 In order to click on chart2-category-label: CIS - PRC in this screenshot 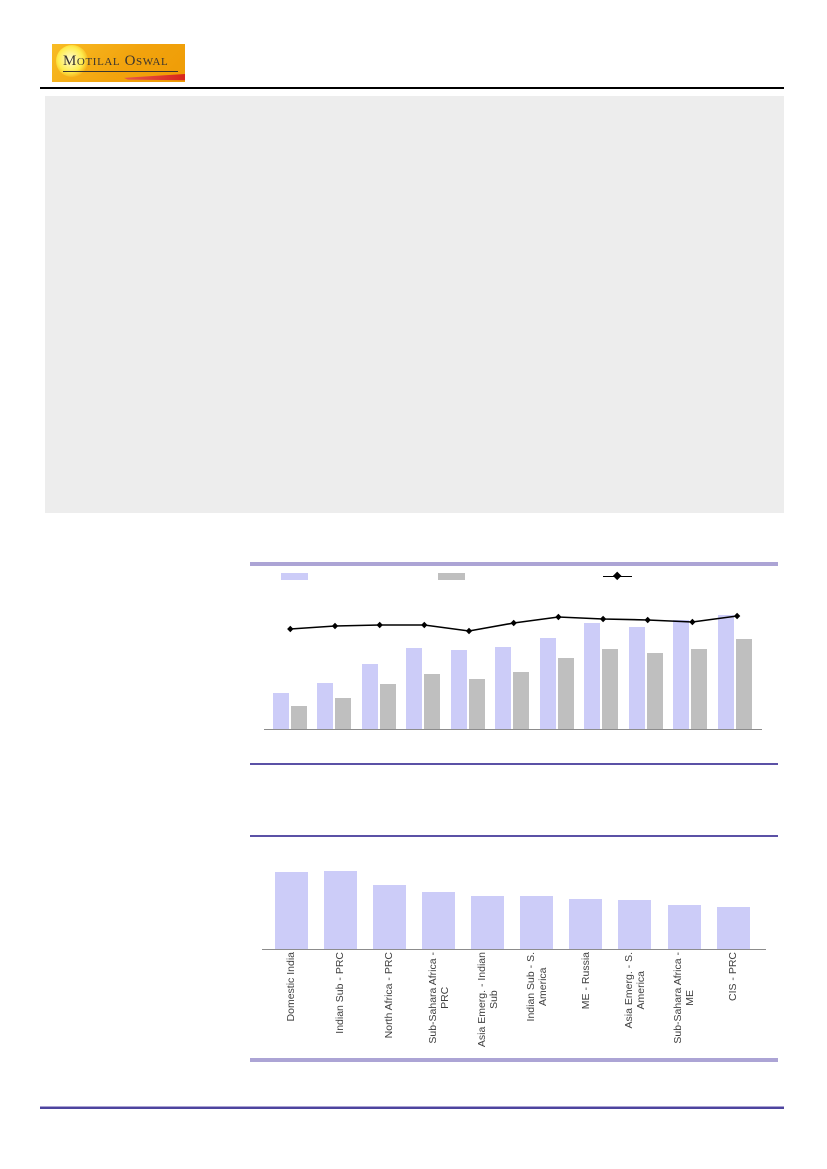, I will do `click(733, 1003)`.